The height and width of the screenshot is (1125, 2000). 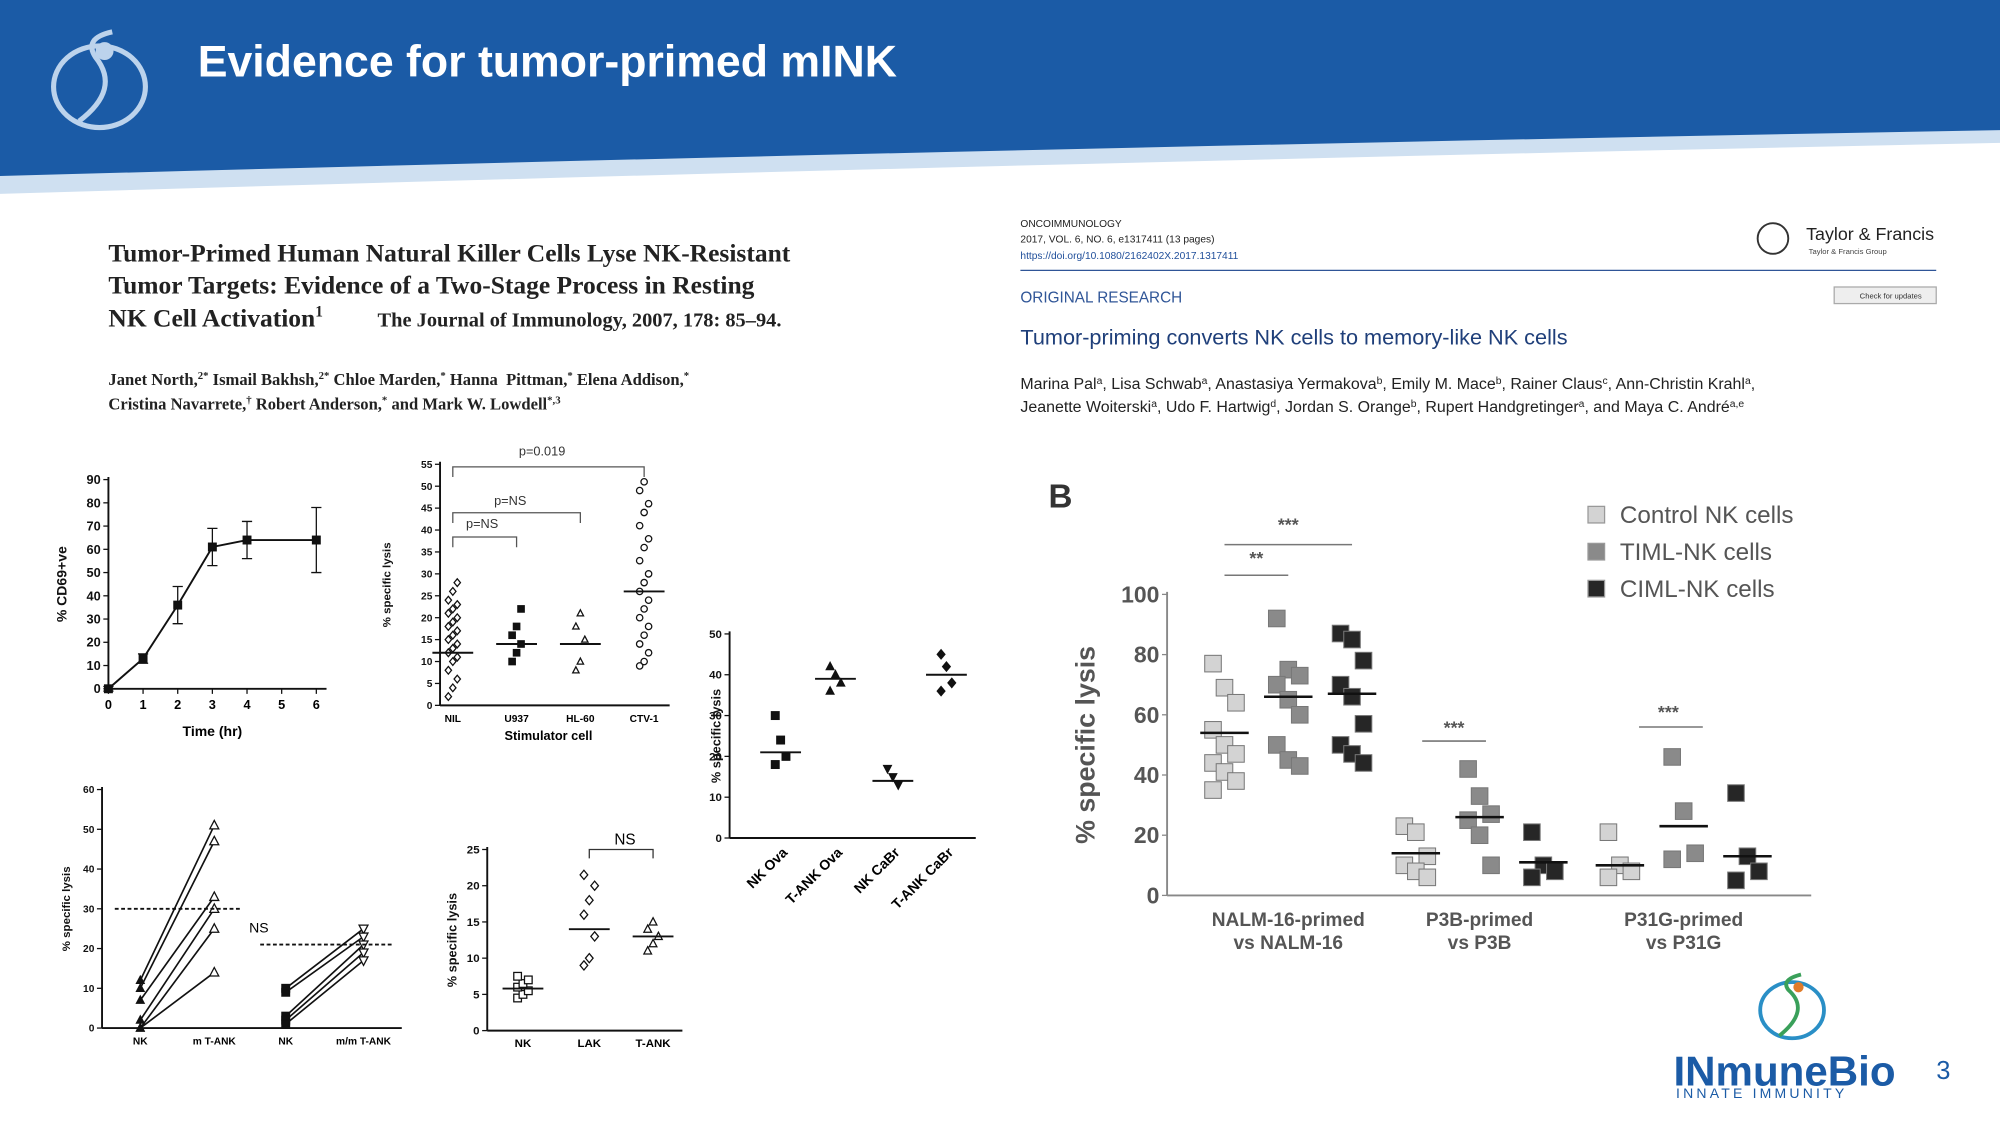 I want to click on author-name: , Rainer Claus, so click(x=1551, y=384).